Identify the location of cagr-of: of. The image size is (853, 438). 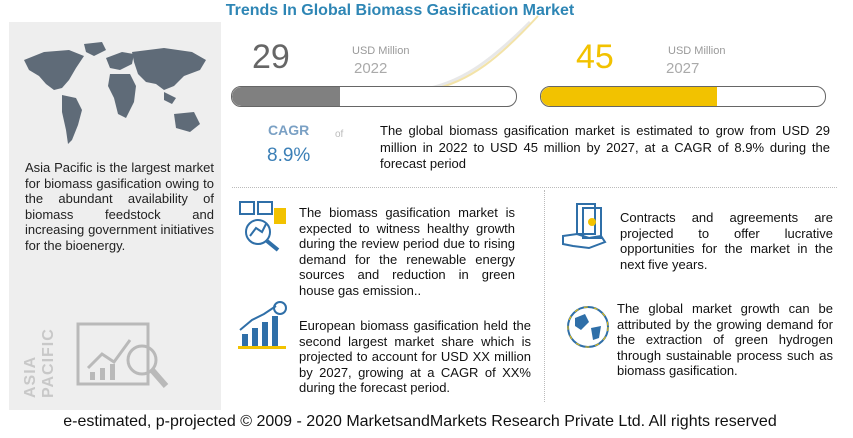
(339, 134).